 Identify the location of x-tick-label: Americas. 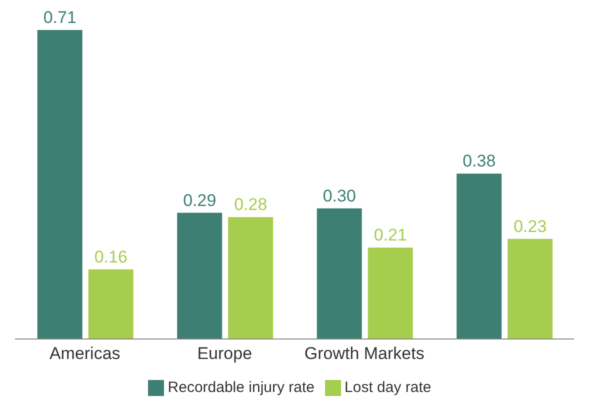
(84, 354).